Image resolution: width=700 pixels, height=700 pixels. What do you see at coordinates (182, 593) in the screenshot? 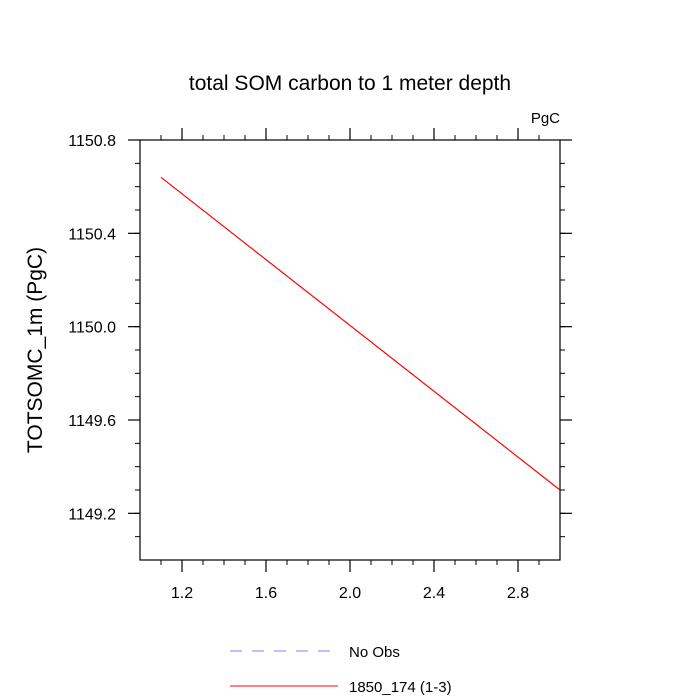
I see `x-tick-label: 1.2` at bounding box center [182, 593].